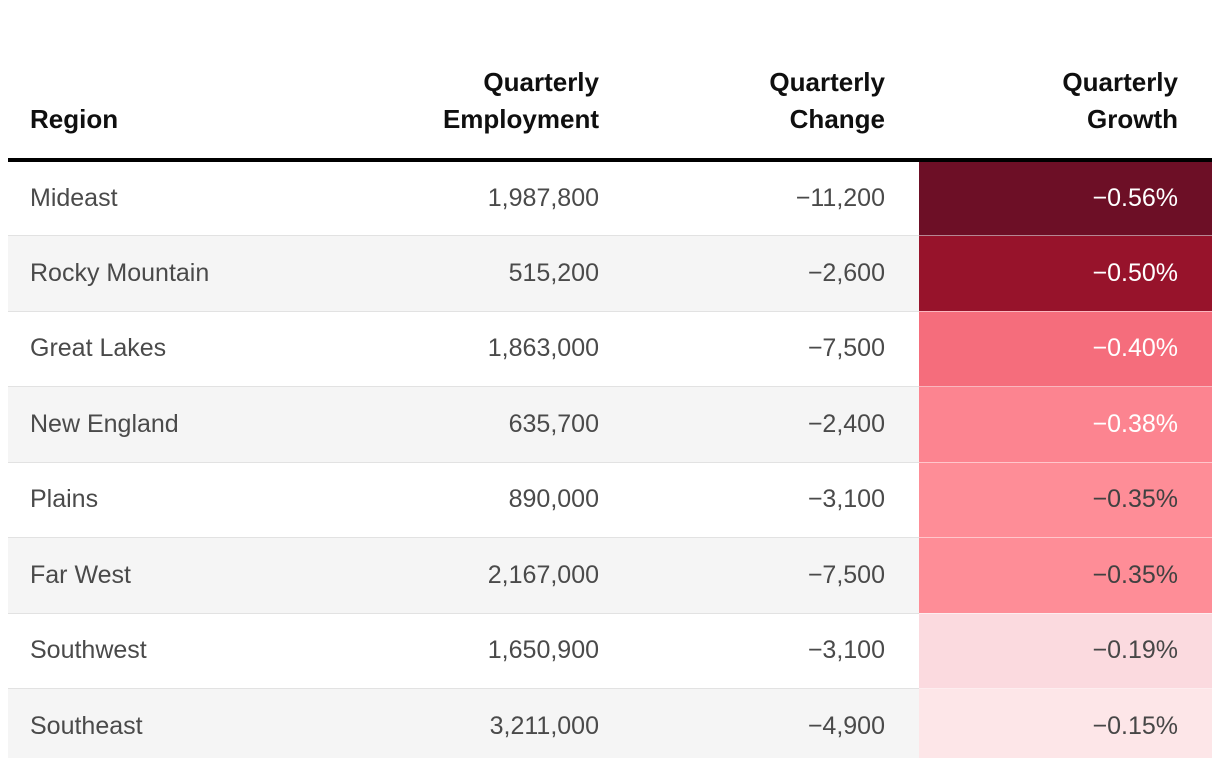  I want to click on growth-cell: −0.19%, so click(1065, 650).